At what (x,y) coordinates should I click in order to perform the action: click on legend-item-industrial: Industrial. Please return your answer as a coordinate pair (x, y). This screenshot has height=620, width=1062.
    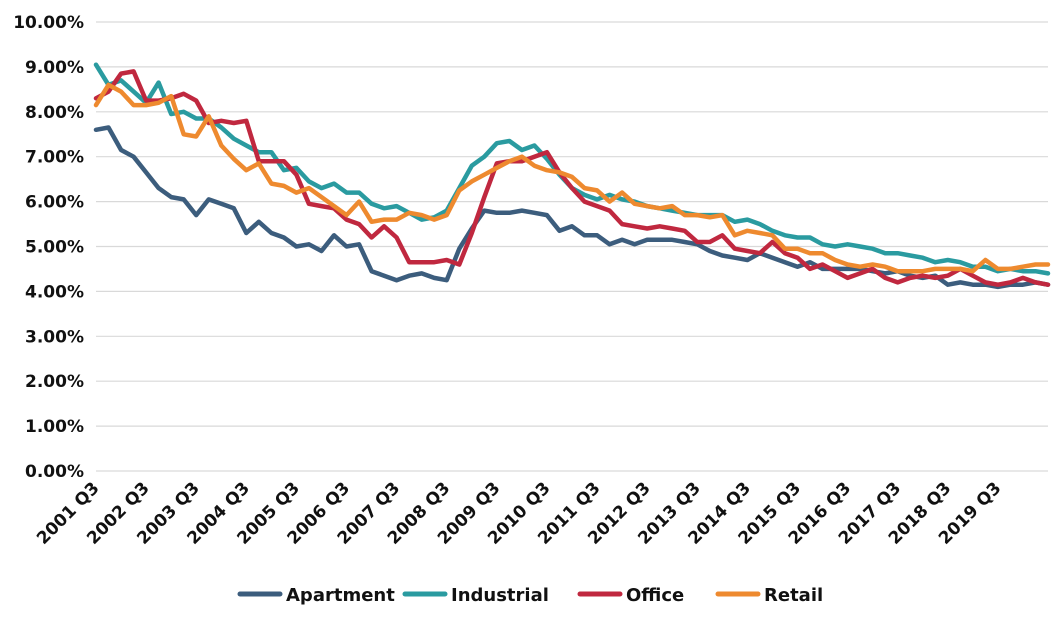
    Looking at the image, I should click on (475, 595).